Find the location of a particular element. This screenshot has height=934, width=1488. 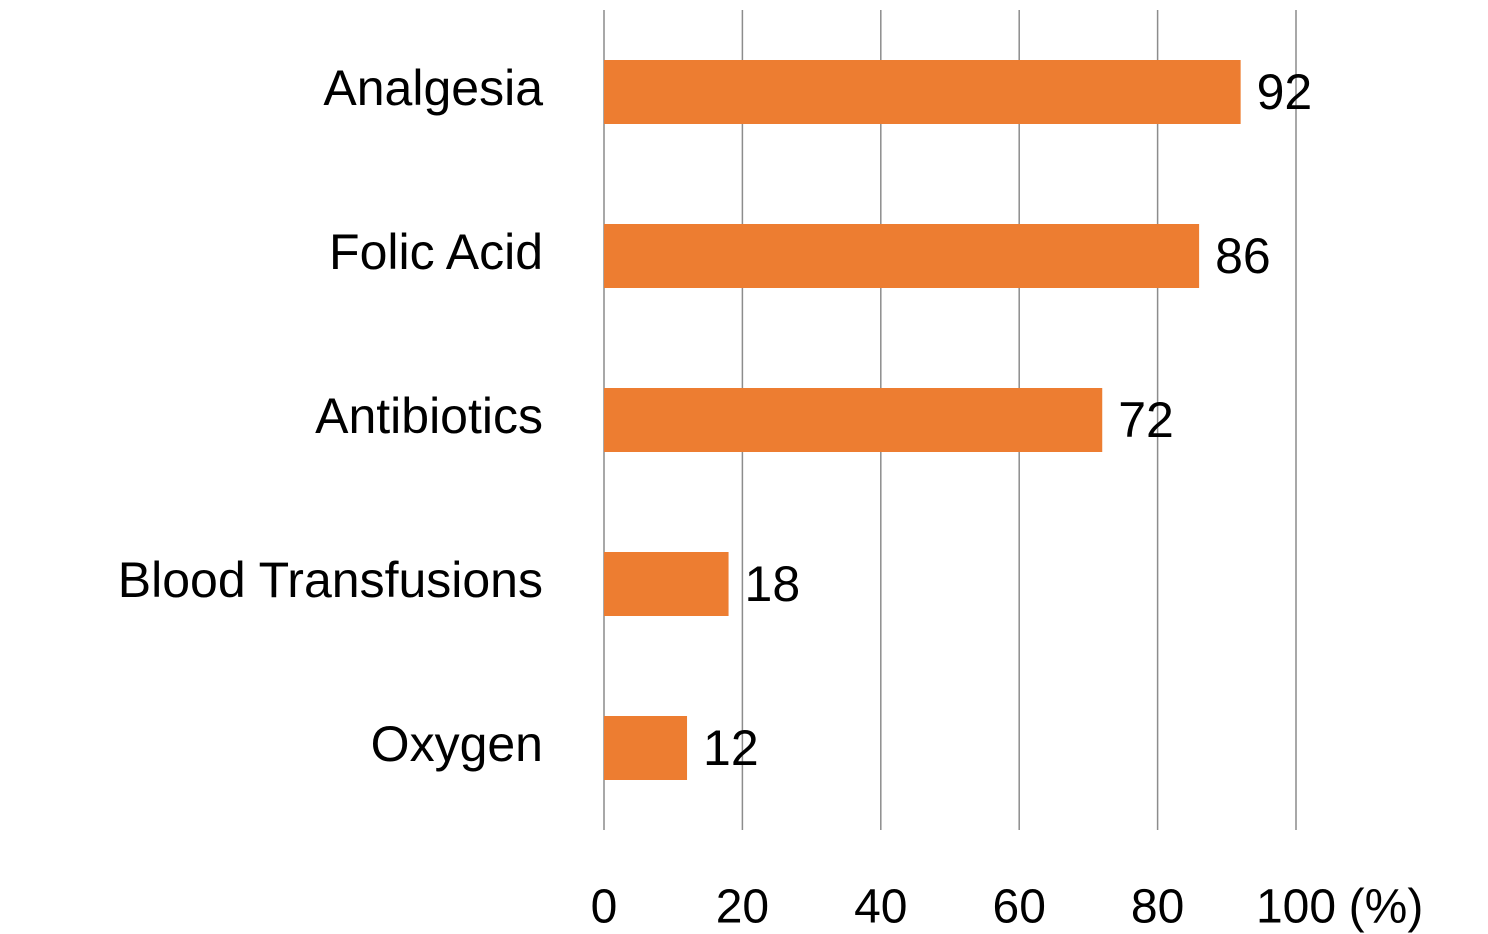

x-tick-label: 20 is located at coordinates (742, 907).